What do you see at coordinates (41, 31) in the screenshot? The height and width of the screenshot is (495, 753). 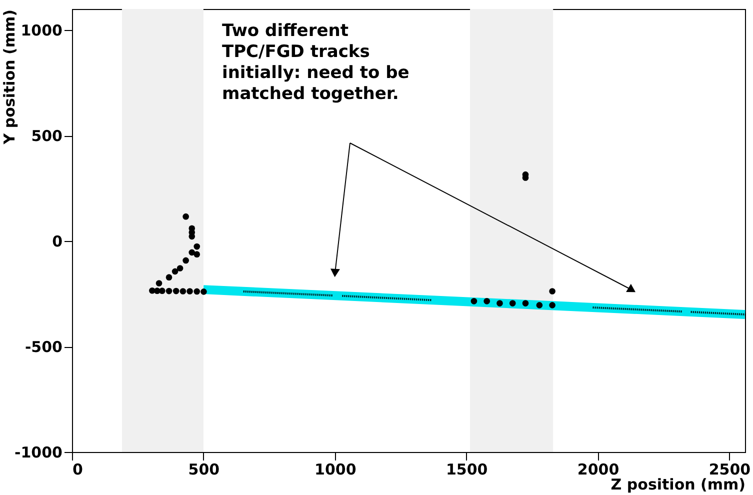 I see `y-tick-label: 1000` at bounding box center [41, 31].